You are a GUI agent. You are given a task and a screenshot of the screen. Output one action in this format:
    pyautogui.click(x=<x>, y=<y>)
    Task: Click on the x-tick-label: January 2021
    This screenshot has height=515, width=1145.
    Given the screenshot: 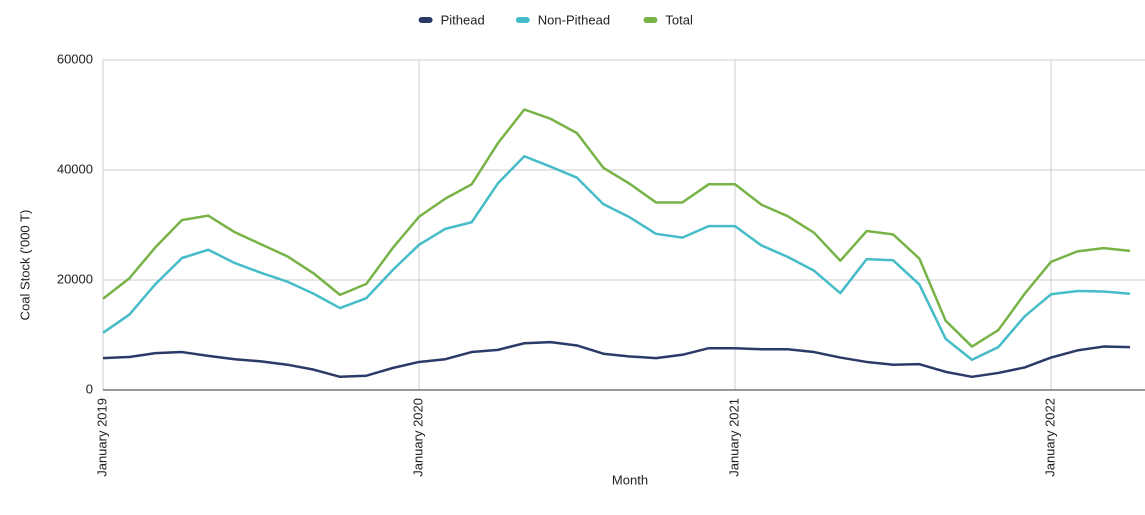 What is the action you would take?
    pyautogui.click(x=733, y=437)
    